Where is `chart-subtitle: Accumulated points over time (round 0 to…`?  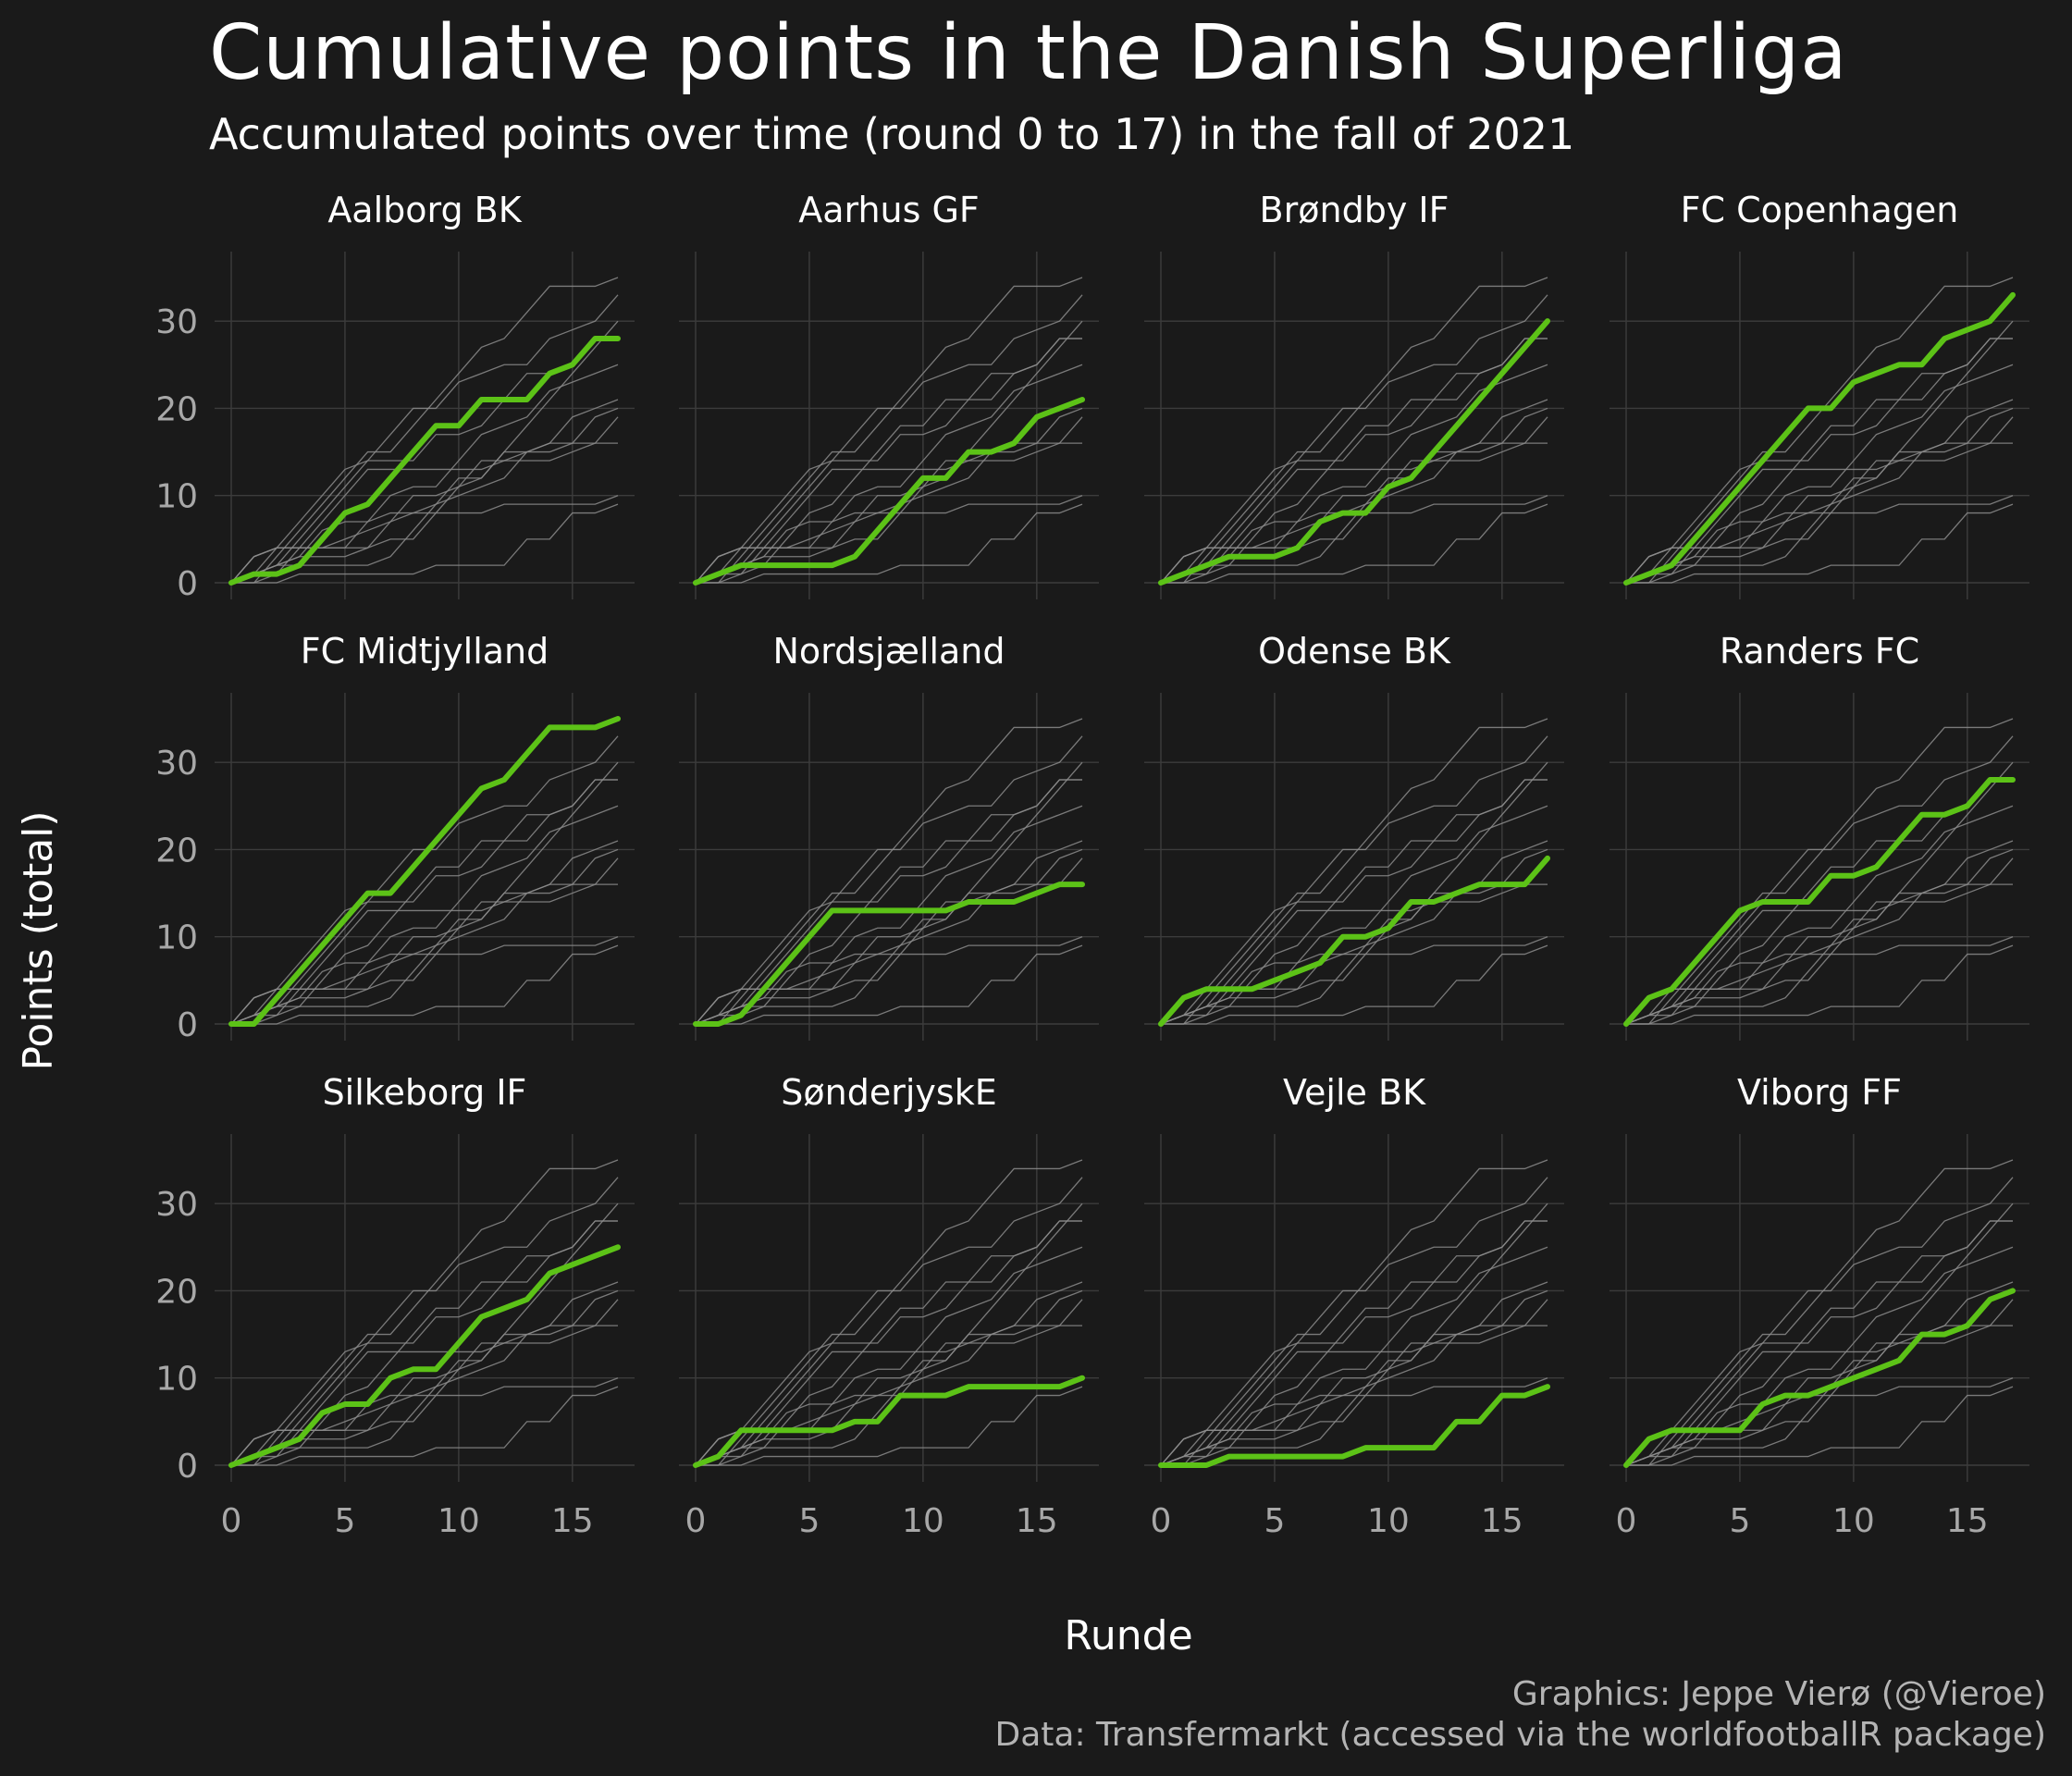 chart-subtitle: Accumulated points over time (round 0 to… is located at coordinates (892, 134).